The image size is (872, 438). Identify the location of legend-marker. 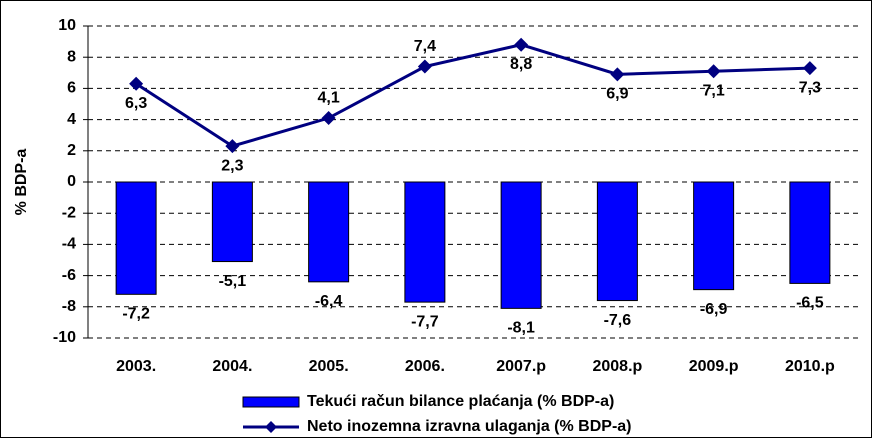
(271, 427).